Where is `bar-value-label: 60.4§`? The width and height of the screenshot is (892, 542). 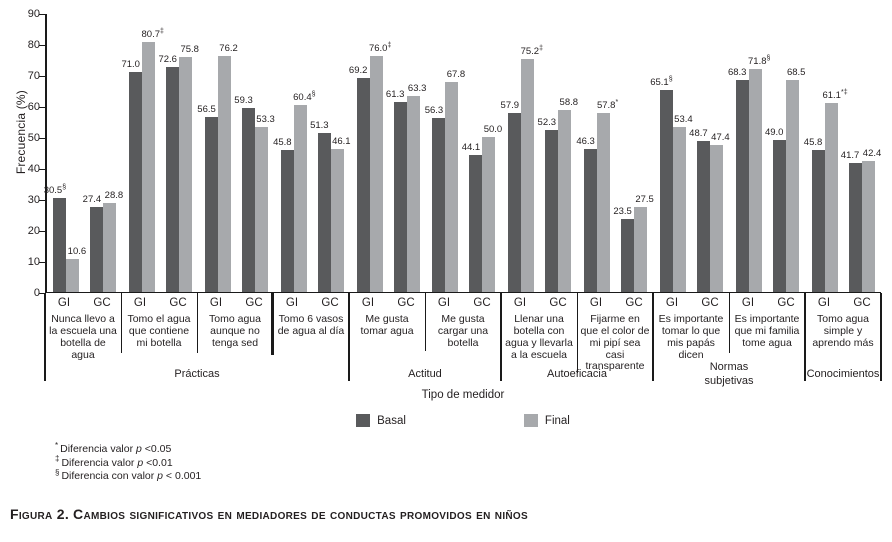
bar-value-label: 60.4§ is located at coordinates (304, 96).